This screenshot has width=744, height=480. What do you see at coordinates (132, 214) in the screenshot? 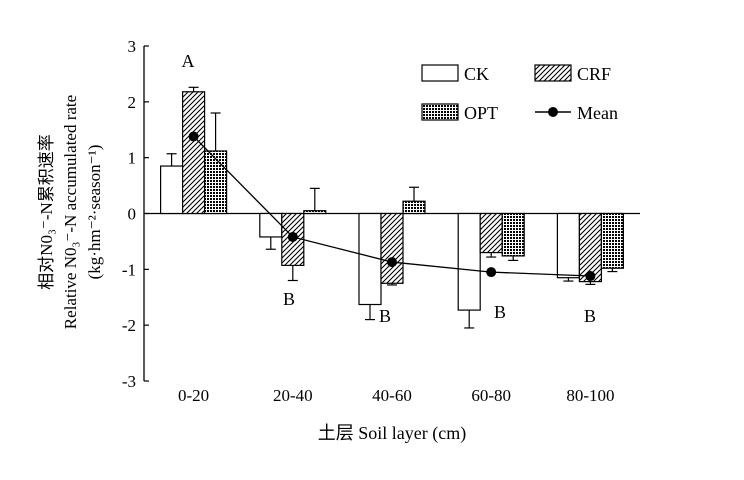
I see `y-tick-label: 0` at bounding box center [132, 214].